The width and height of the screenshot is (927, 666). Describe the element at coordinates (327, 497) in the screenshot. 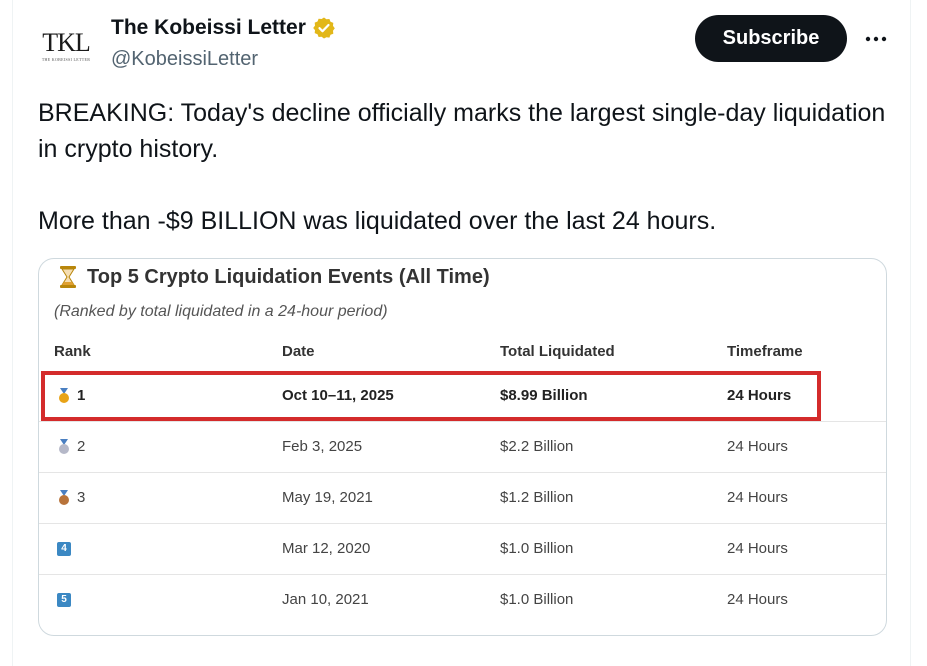

I see `date-cell: May 19, 2021` at that location.